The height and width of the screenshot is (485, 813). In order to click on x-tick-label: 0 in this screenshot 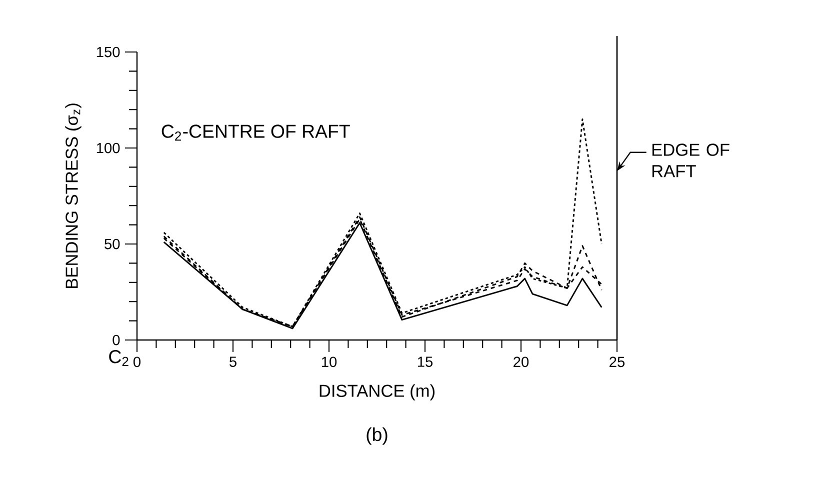, I will do `click(136, 362)`.